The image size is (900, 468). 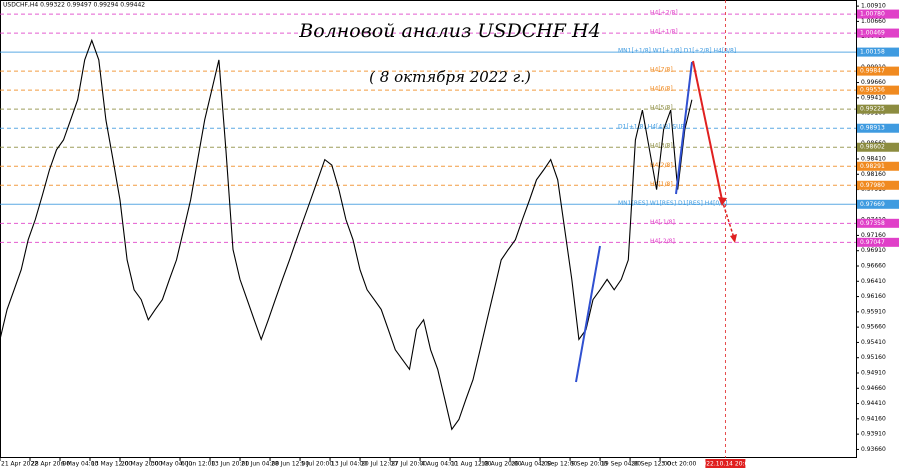 I want to click on x-tick-label: 6 Jun 12:00, so click(x=198, y=464).